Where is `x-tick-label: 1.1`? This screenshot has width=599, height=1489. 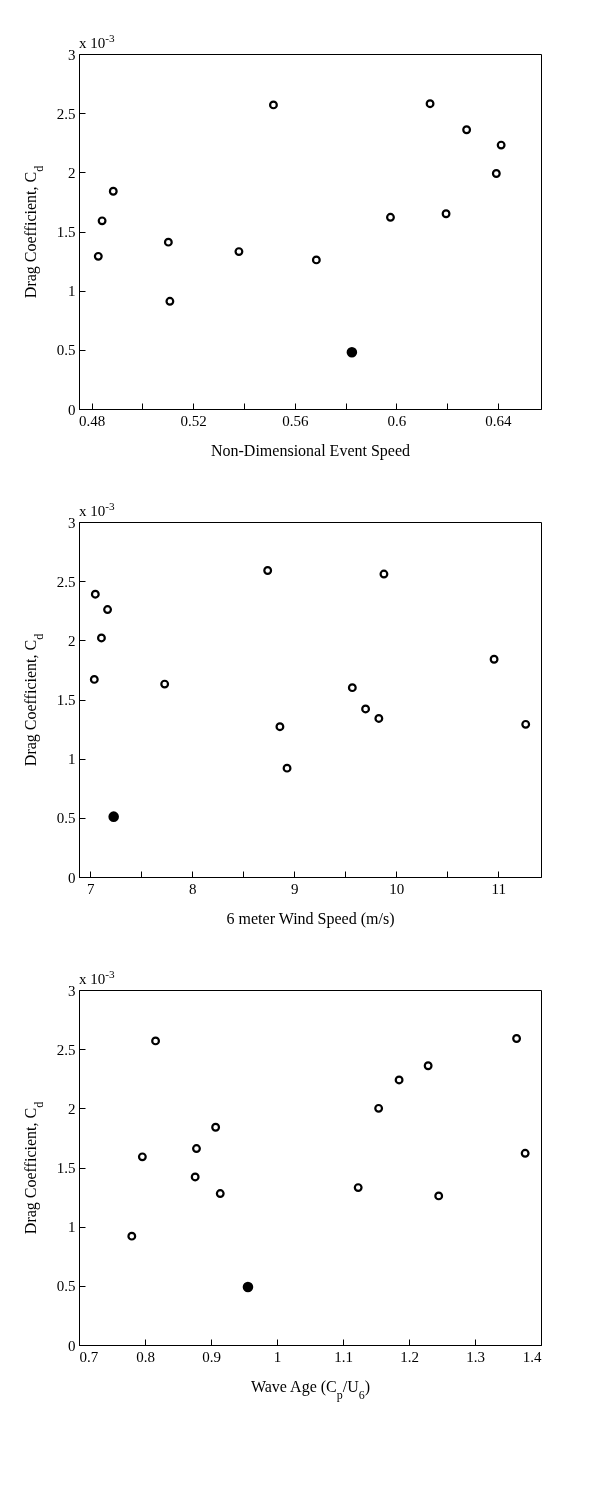 x-tick-label: 1.1 is located at coordinates (343, 1356).